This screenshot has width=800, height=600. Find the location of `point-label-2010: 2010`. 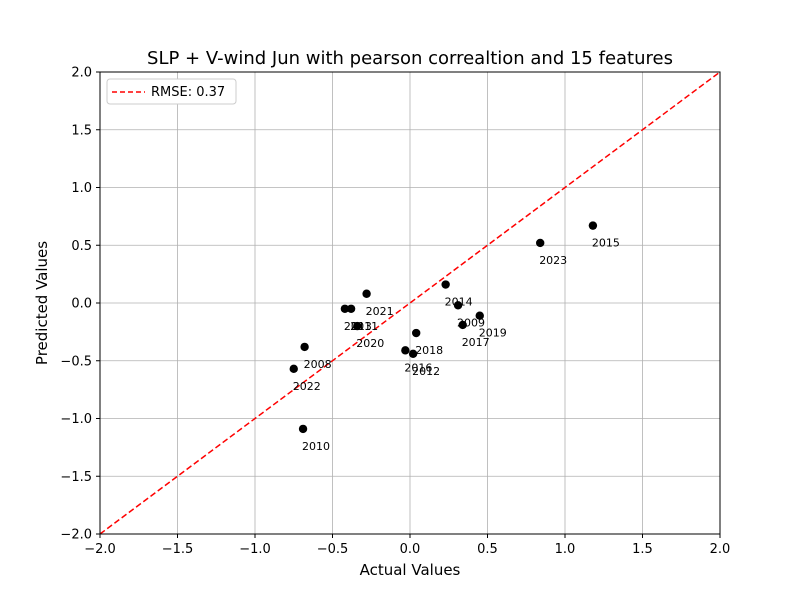

point-label-2010: 2010 is located at coordinates (316, 446).